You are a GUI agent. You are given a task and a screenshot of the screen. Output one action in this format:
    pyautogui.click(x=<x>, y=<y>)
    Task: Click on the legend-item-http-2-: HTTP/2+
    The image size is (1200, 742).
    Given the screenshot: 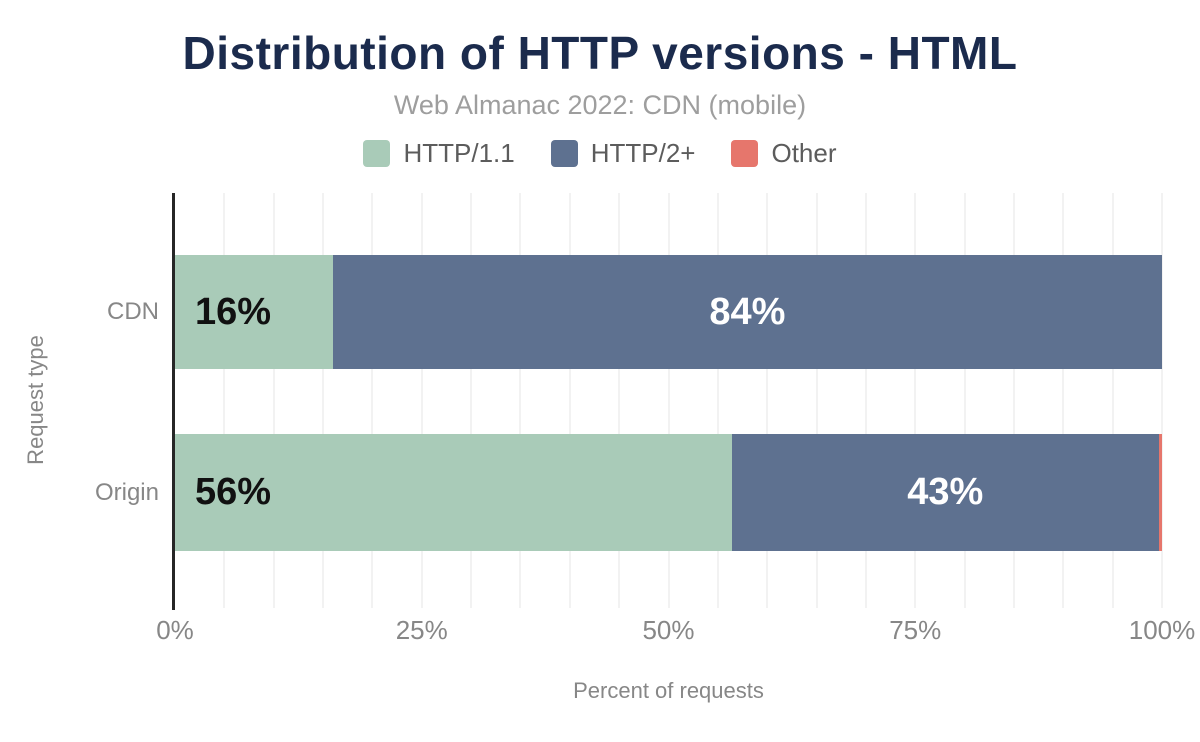 What is the action you would take?
    pyautogui.click(x=623, y=153)
    